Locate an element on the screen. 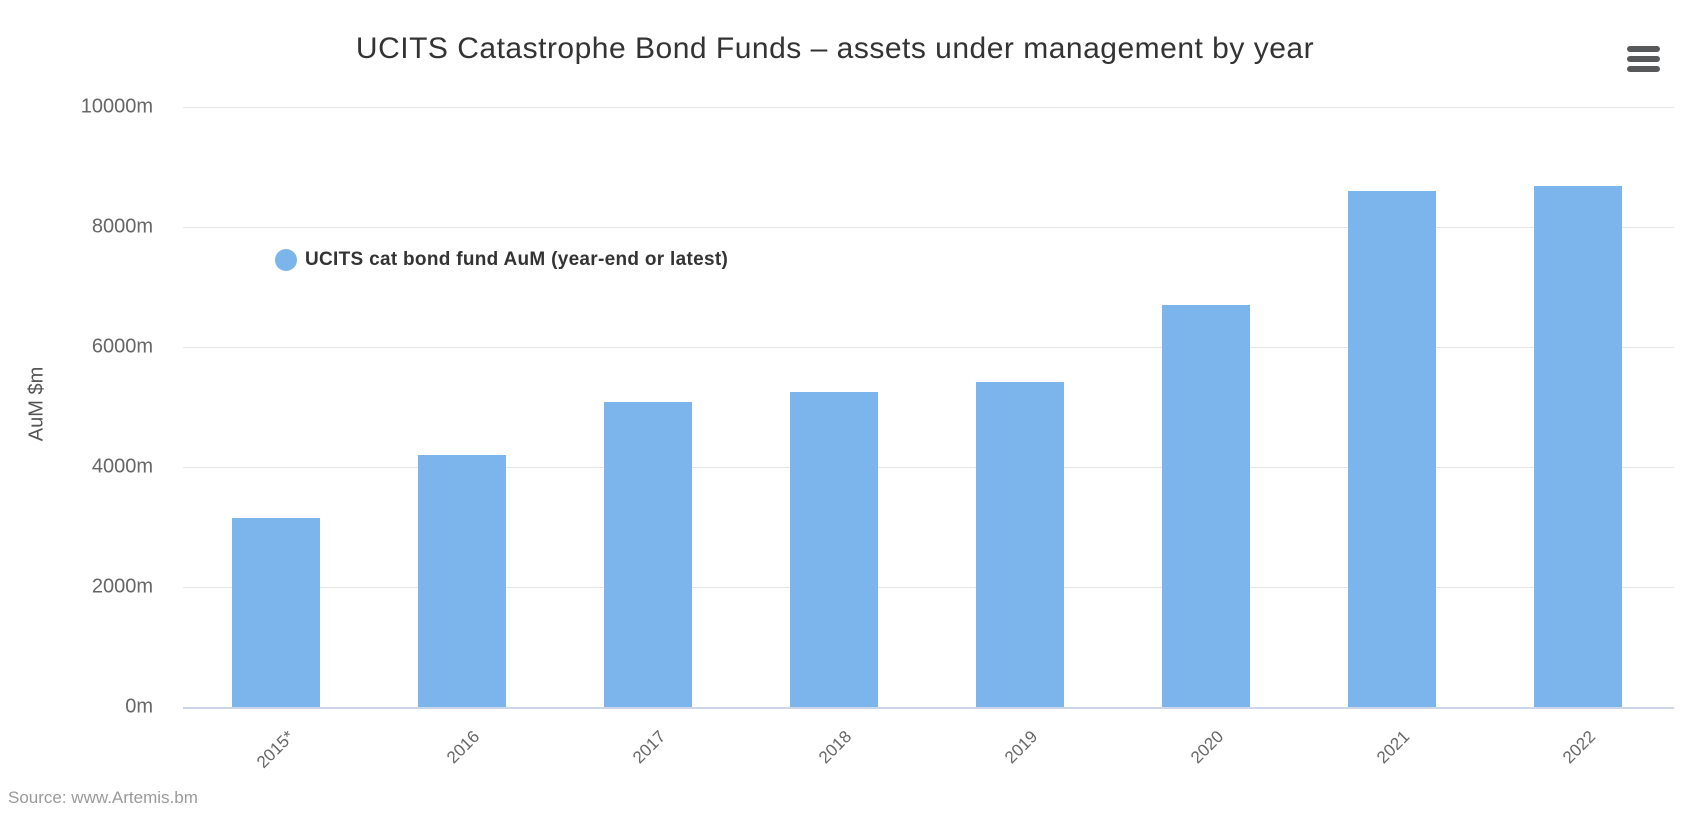 The height and width of the screenshot is (840, 1682). x-axis-label: 2020 is located at coordinates (1207, 747).